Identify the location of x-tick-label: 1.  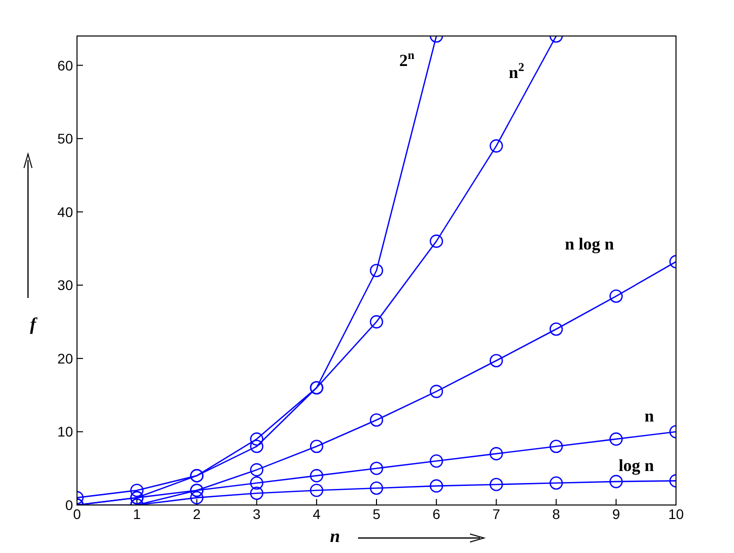
(137, 514).